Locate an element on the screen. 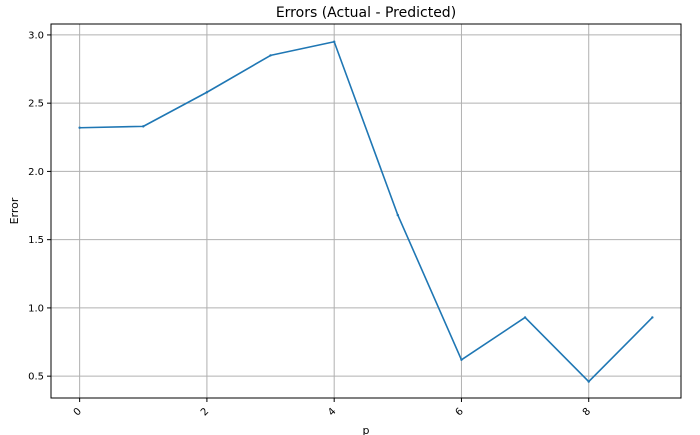 Image resolution: width=700 pixels, height=435 pixels. x-tick-label: 0 is located at coordinates (78, 412).